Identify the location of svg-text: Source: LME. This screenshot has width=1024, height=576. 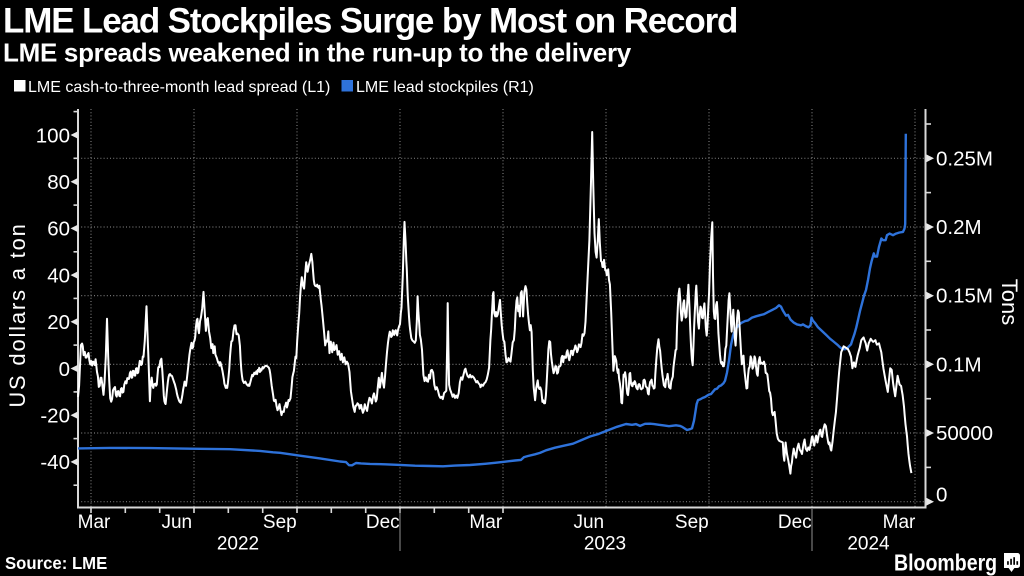
(56, 562).